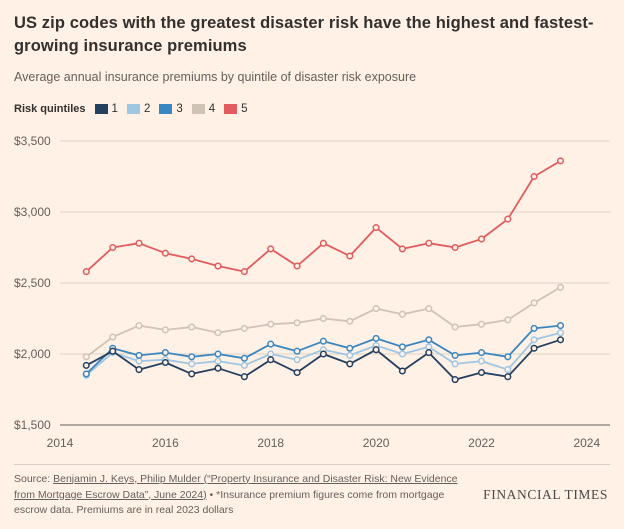  I want to click on y-axis-tick-label: $3,000, so click(32, 212).